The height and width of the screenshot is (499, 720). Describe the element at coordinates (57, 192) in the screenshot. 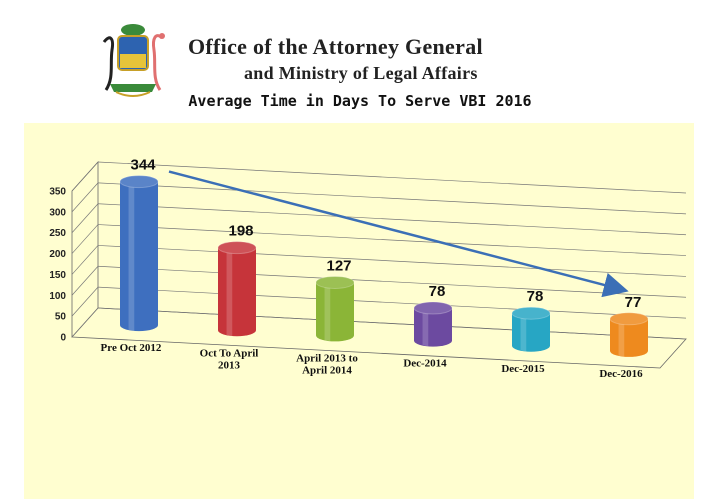

I see `y-tick-label: 350` at that location.